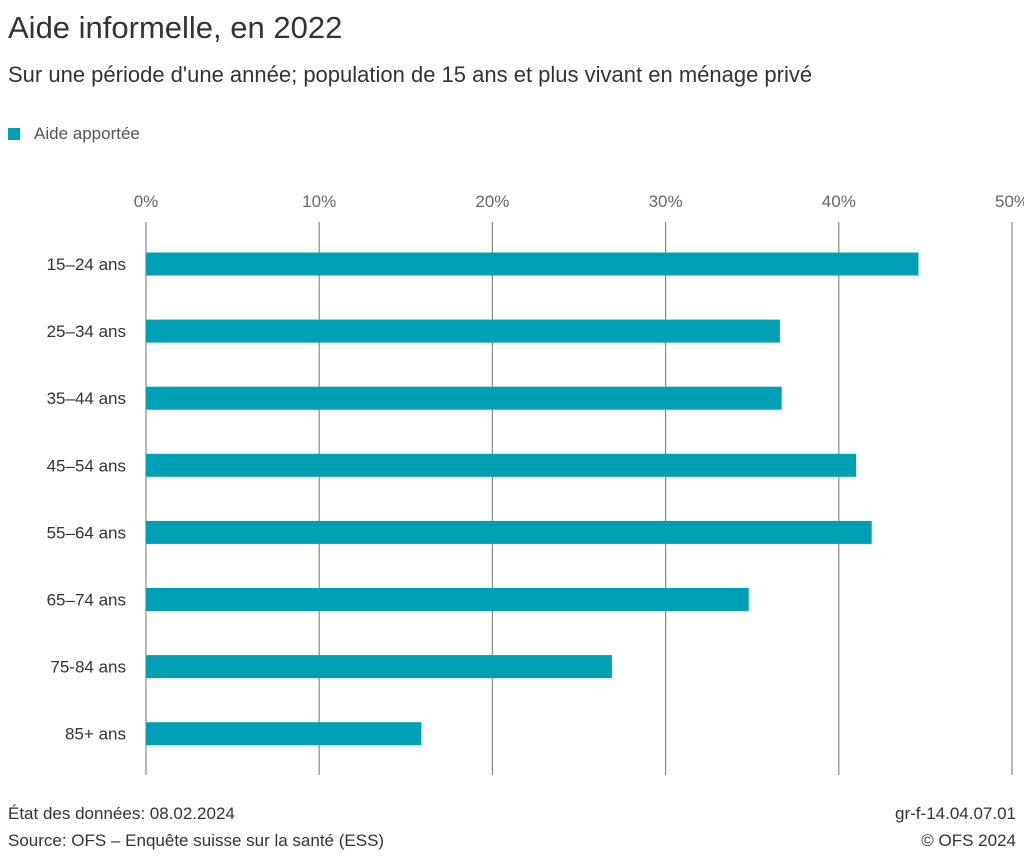 This screenshot has height=866, width=1024. Describe the element at coordinates (86, 398) in the screenshot. I see `category-label: 35–44 ans` at that location.